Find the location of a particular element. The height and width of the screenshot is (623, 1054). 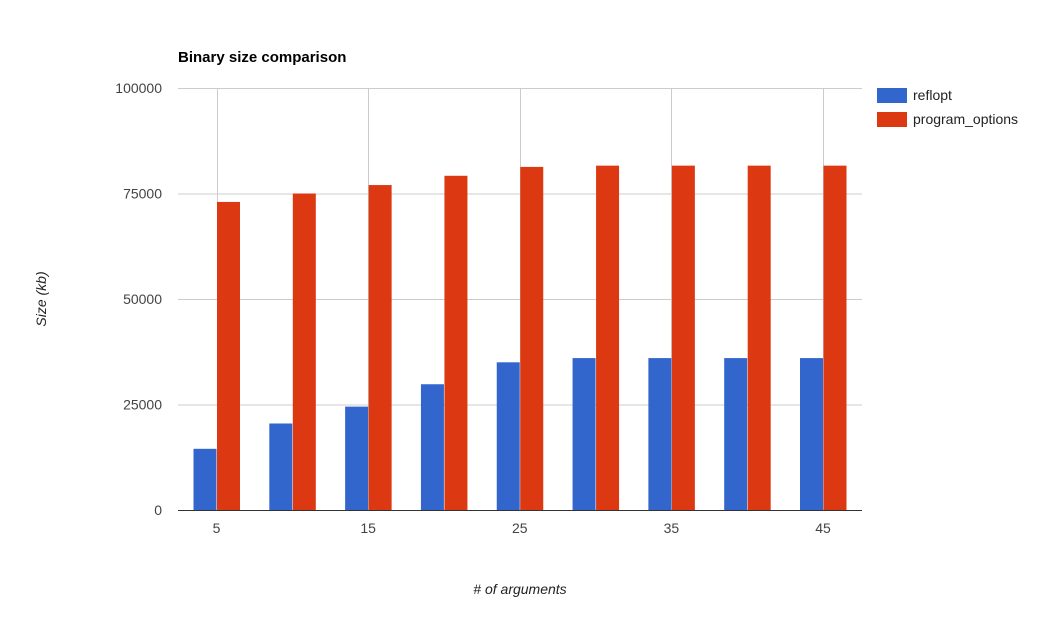

legend-swatch-reflopt is located at coordinates (892, 95).